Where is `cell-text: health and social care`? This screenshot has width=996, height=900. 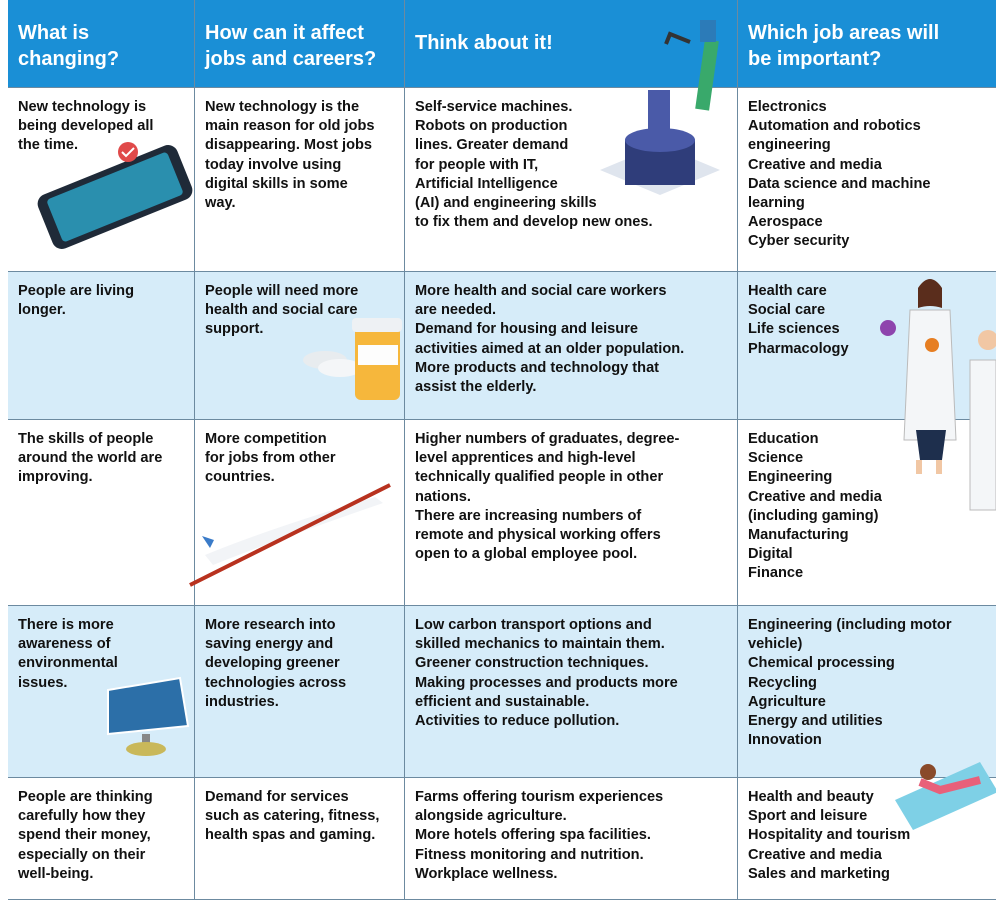
cell-text: health and social care is located at coordinates (281, 310).